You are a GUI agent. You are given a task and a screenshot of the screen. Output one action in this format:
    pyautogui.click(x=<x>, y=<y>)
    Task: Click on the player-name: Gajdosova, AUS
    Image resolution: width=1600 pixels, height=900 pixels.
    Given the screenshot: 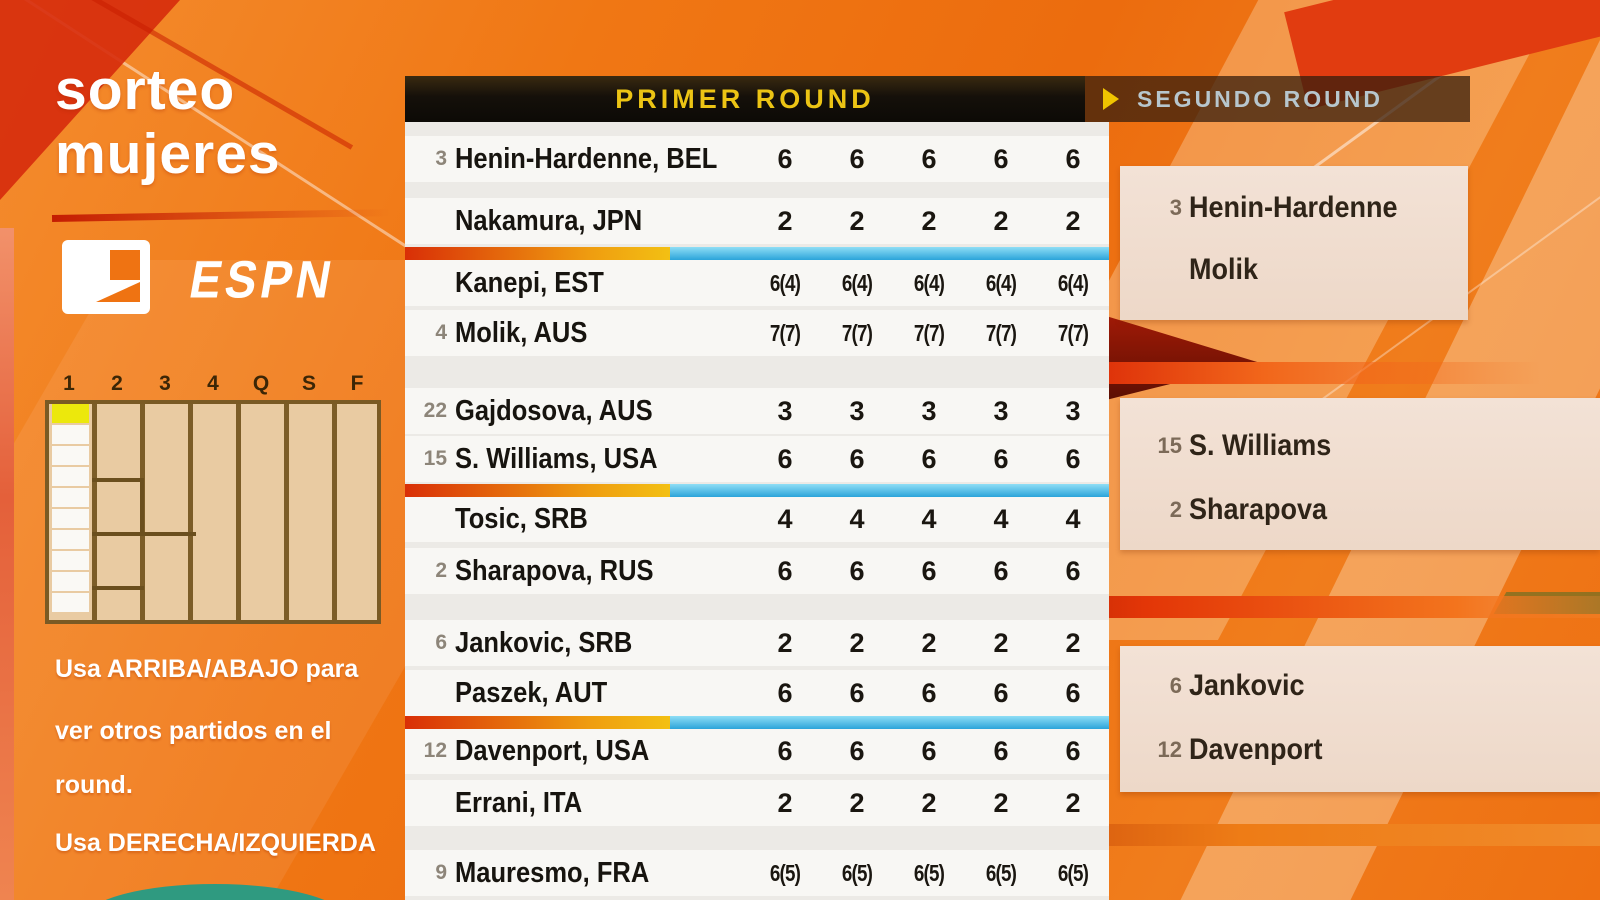 What is the action you would take?
    pyautogui.click(x=554, y=410)
    